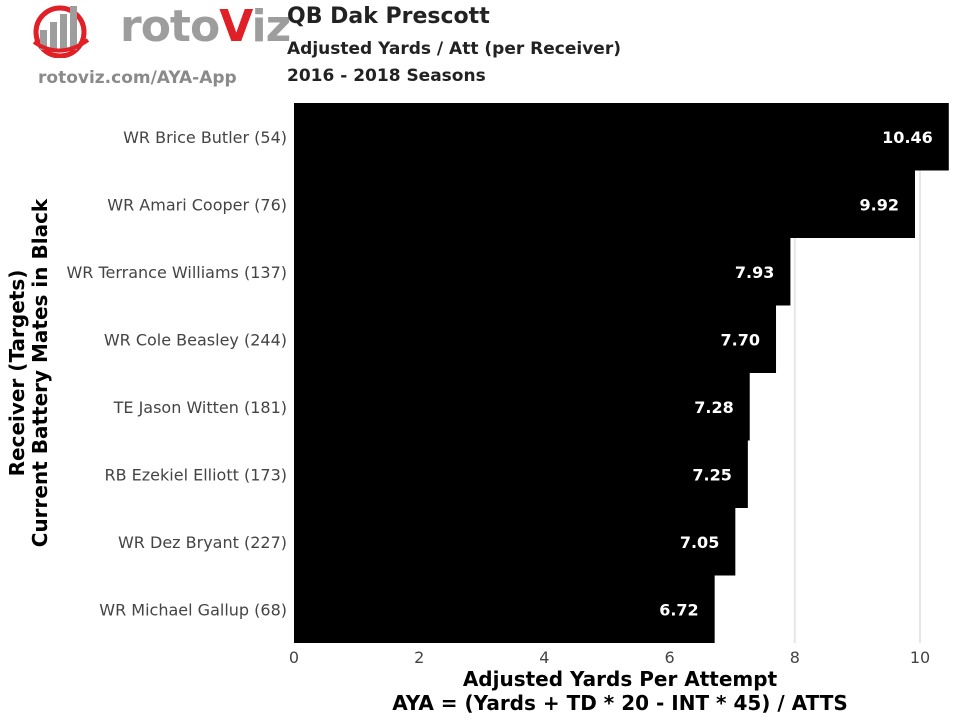 The image size is (955, 720). Describe the element at coordinates (197, 204) in the screenshot. I see `category-label: WR Amari Cooper (76)` at that location.